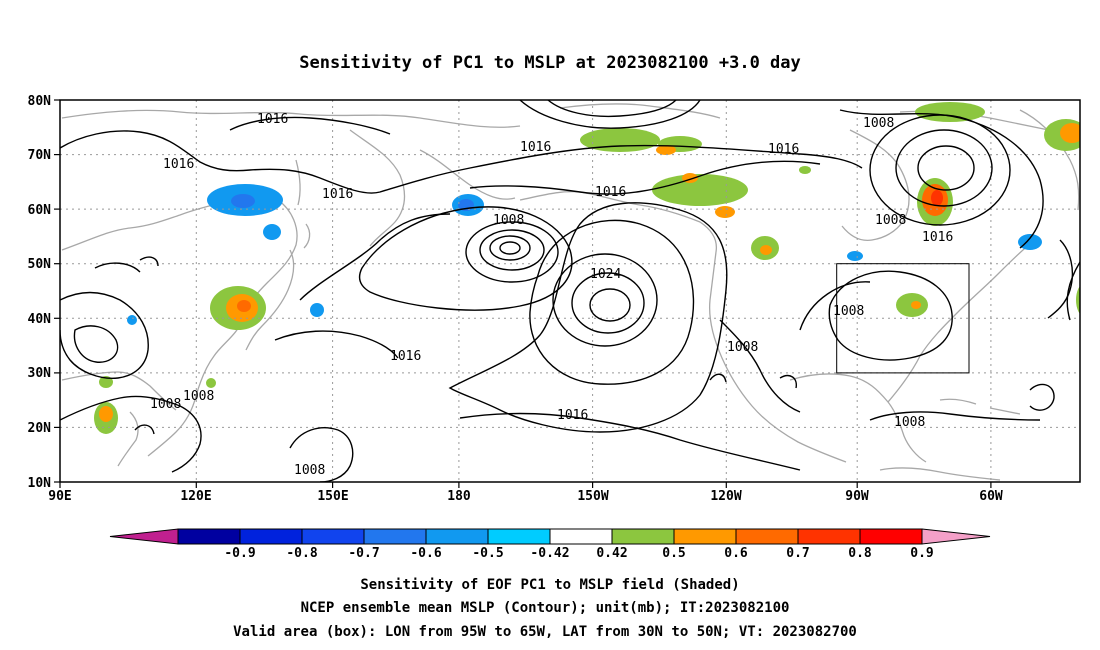 The width and height of the screenshot is (1100, 650). I want to click on lon-label: 150W, so click(592, 496).